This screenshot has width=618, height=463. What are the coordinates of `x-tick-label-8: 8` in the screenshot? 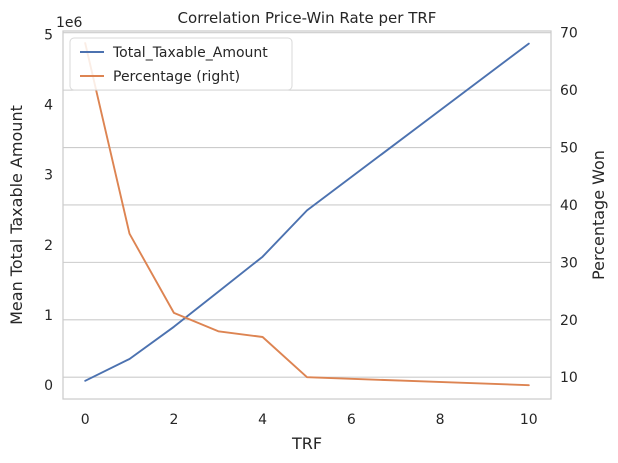 It's located at (440, 420).